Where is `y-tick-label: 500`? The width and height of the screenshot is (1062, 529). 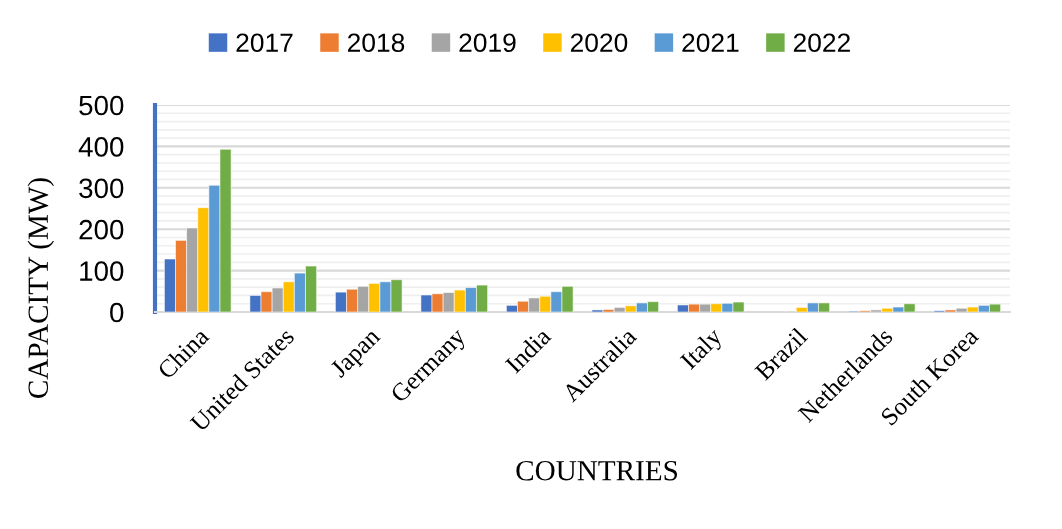
y-tick-label: 500 is located at coordinates (101, 105).